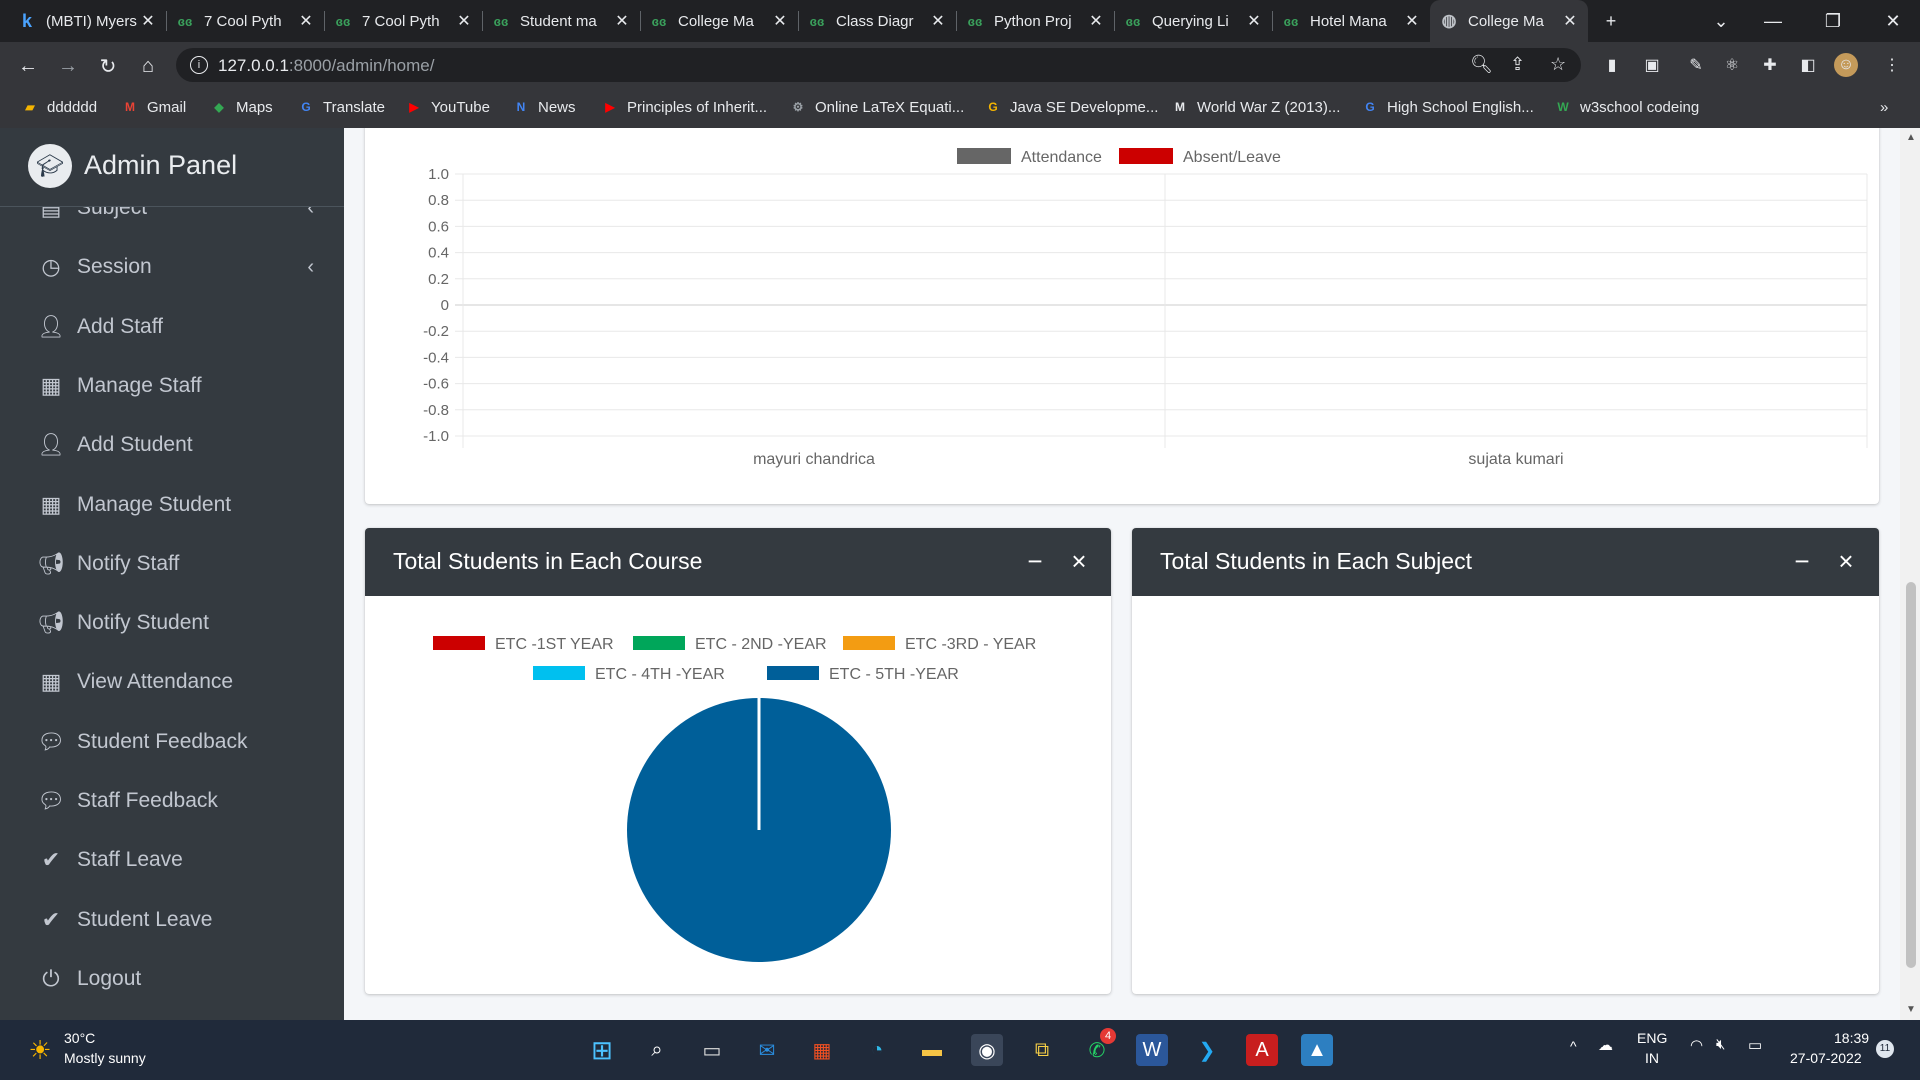 The width and height of the screenshot is (1920, 1080). Describe the element at coordinates (28, 65) in the screenshot. I see `back-button: ←` at that location.